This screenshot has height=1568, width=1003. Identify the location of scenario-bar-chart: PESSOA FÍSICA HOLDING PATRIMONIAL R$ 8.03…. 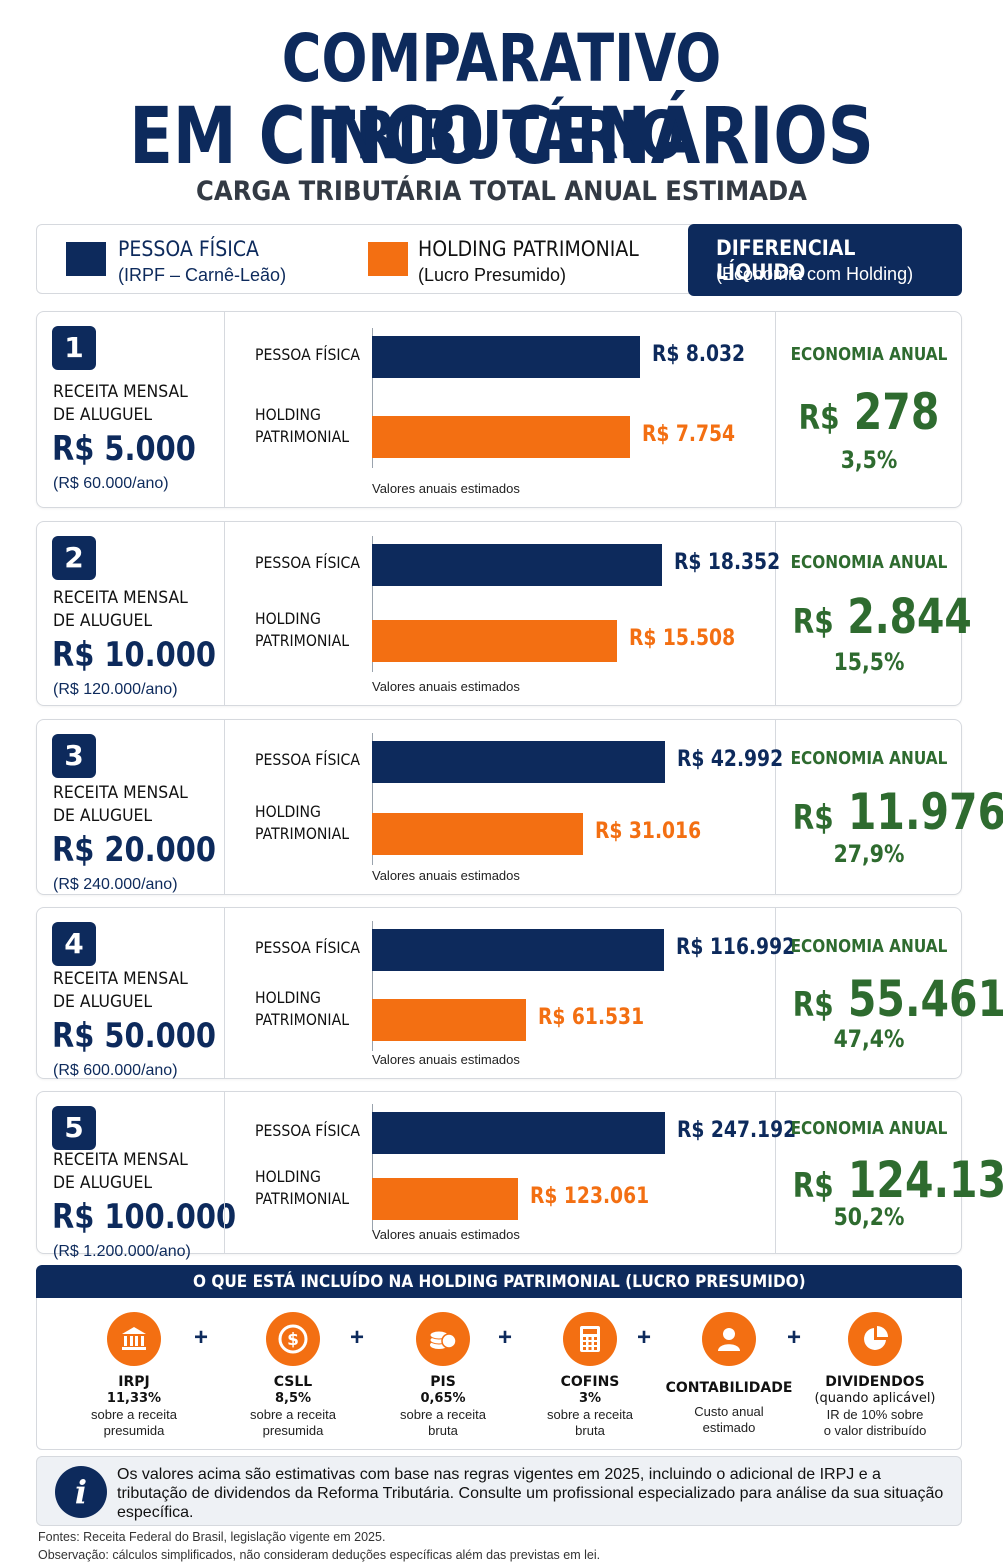
(500, 409).